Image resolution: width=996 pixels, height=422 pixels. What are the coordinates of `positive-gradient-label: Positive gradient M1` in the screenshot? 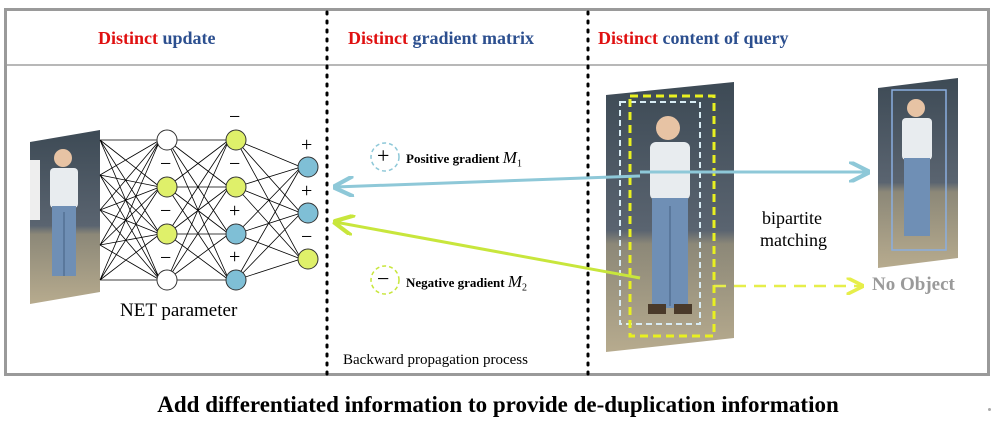 It's located at (464, 159).